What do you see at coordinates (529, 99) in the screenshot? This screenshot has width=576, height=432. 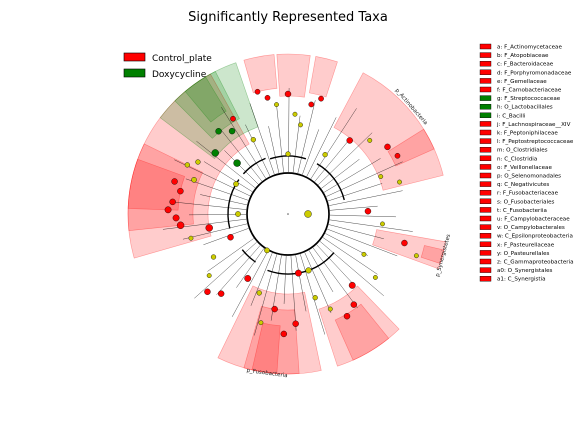 I see `key-label: g: F_Streptococcaceae` at bounding box center [529, 99].